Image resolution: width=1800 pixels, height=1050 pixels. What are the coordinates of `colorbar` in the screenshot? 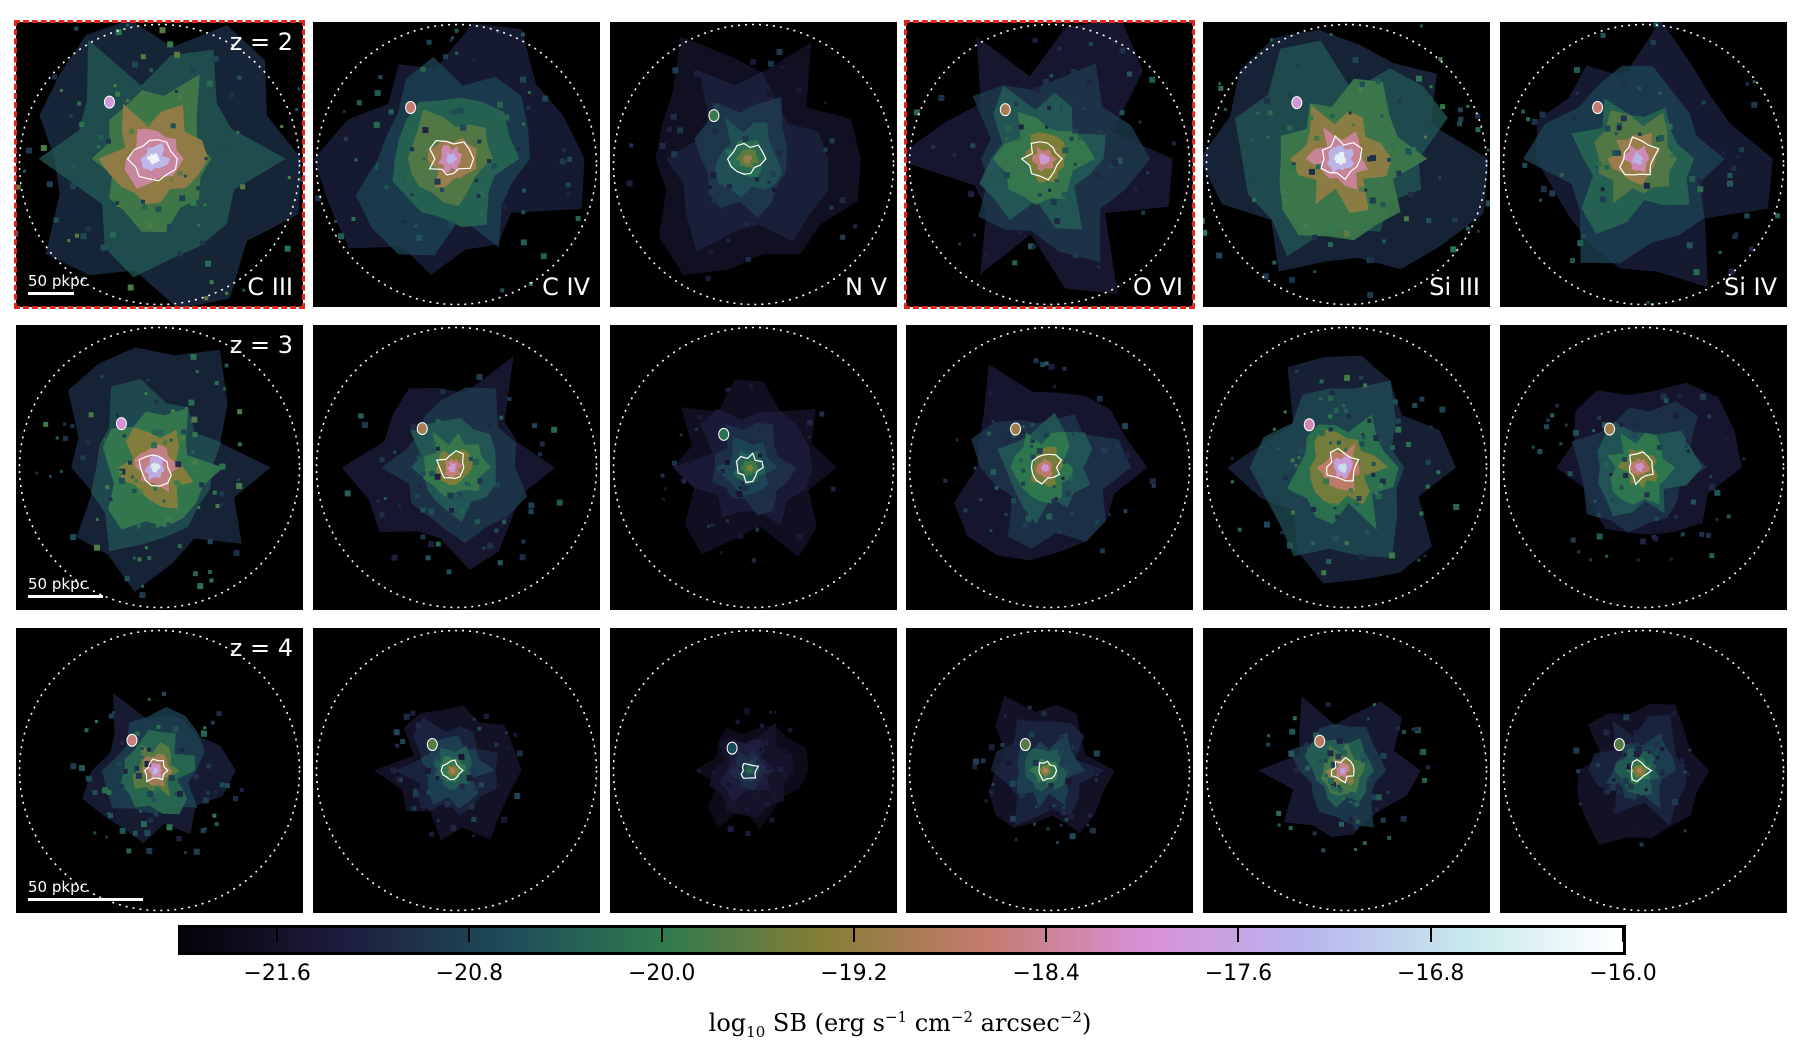 It's located at (902, 940).